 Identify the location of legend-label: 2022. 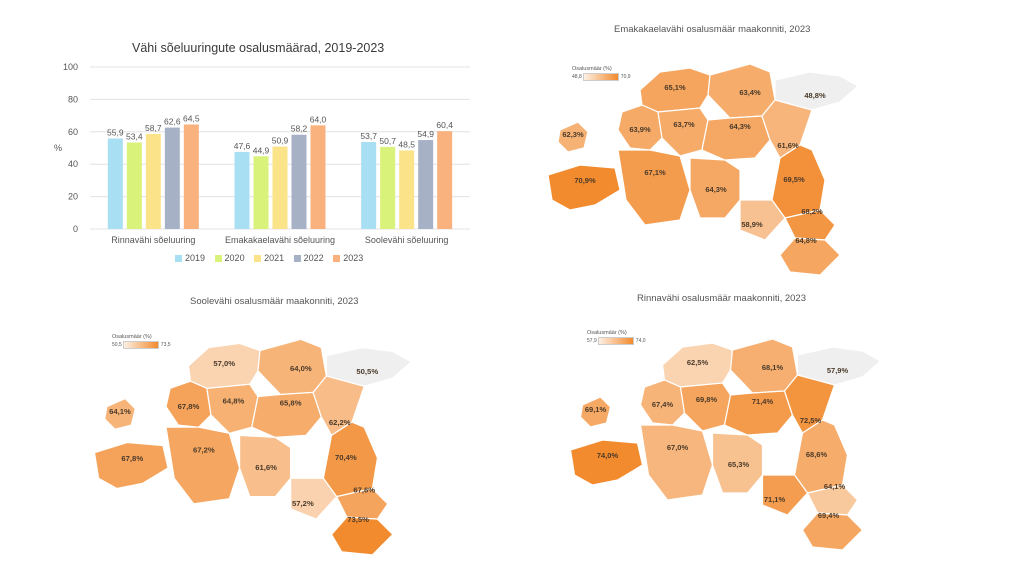
(313, 258).